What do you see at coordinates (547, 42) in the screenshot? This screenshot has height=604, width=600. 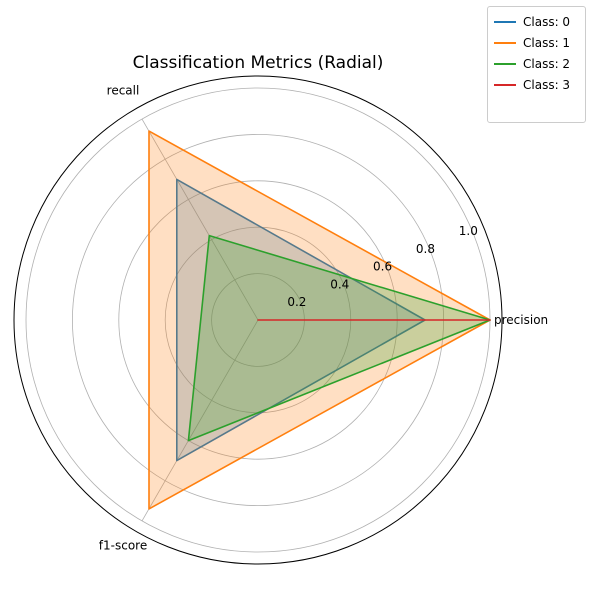 I see `legend-label: Class: 1` at bounding box center [547, 42].